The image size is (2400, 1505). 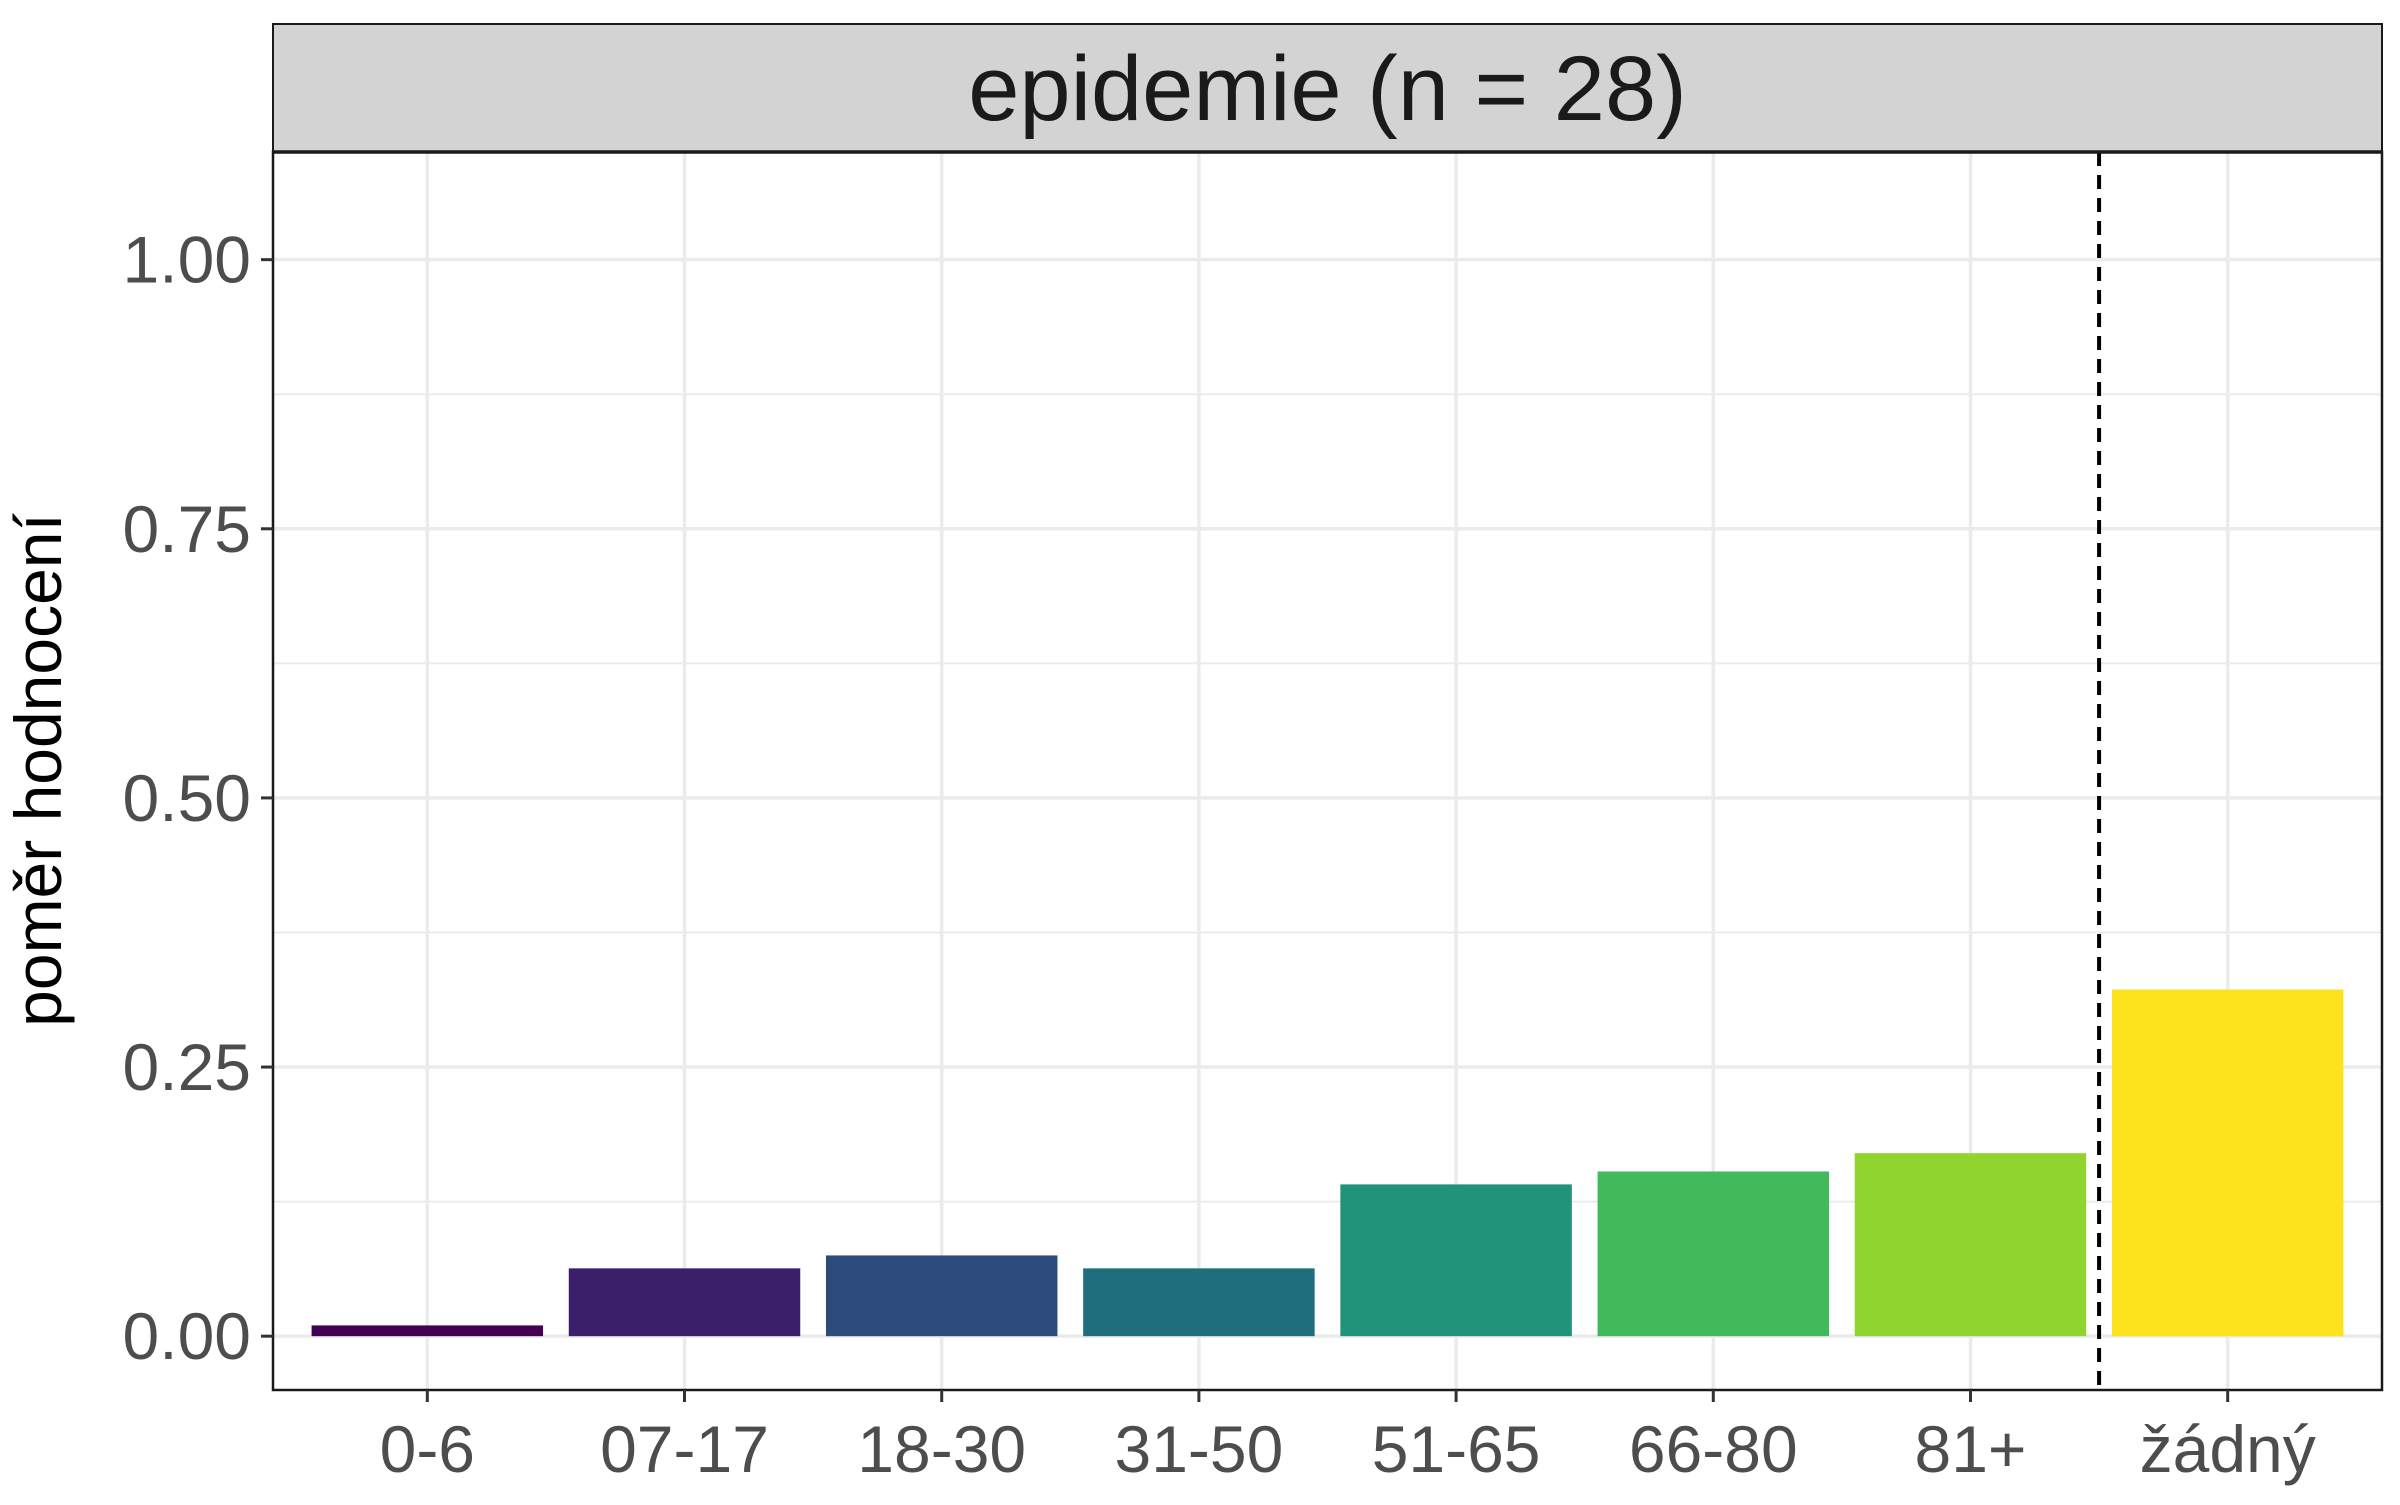 What do you see at coordinates (427, 1449) in the screenshot?
I see `x-tick-label: 0-6` at bounding box center [427, 1449].